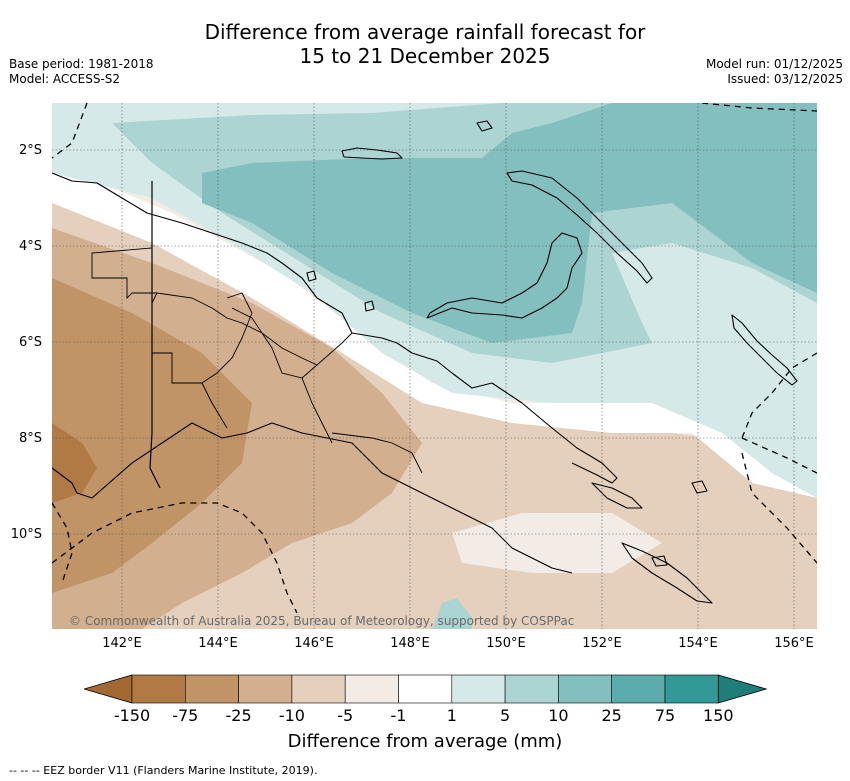 This screenshot has width=850, height=781. I want to click on colorbar-tick-label: 25, so click(611, 715).